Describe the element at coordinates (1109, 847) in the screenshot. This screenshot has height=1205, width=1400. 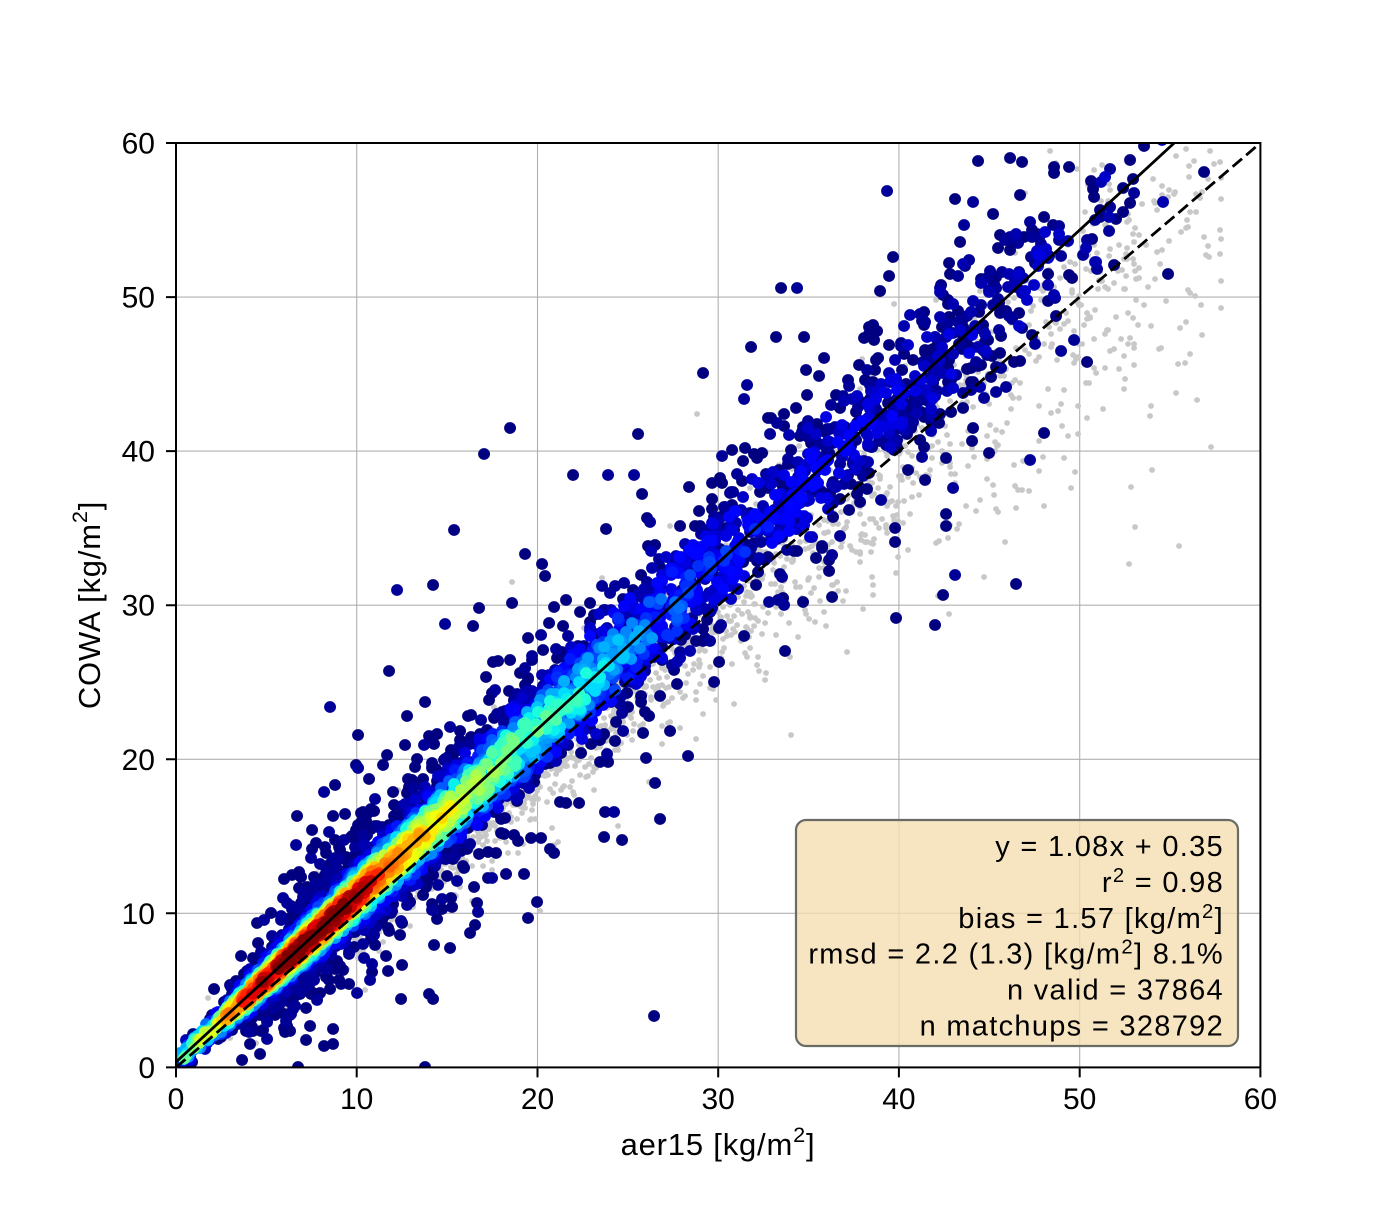
I see `svg-text: y = 1.08x + 0.35` at that location.